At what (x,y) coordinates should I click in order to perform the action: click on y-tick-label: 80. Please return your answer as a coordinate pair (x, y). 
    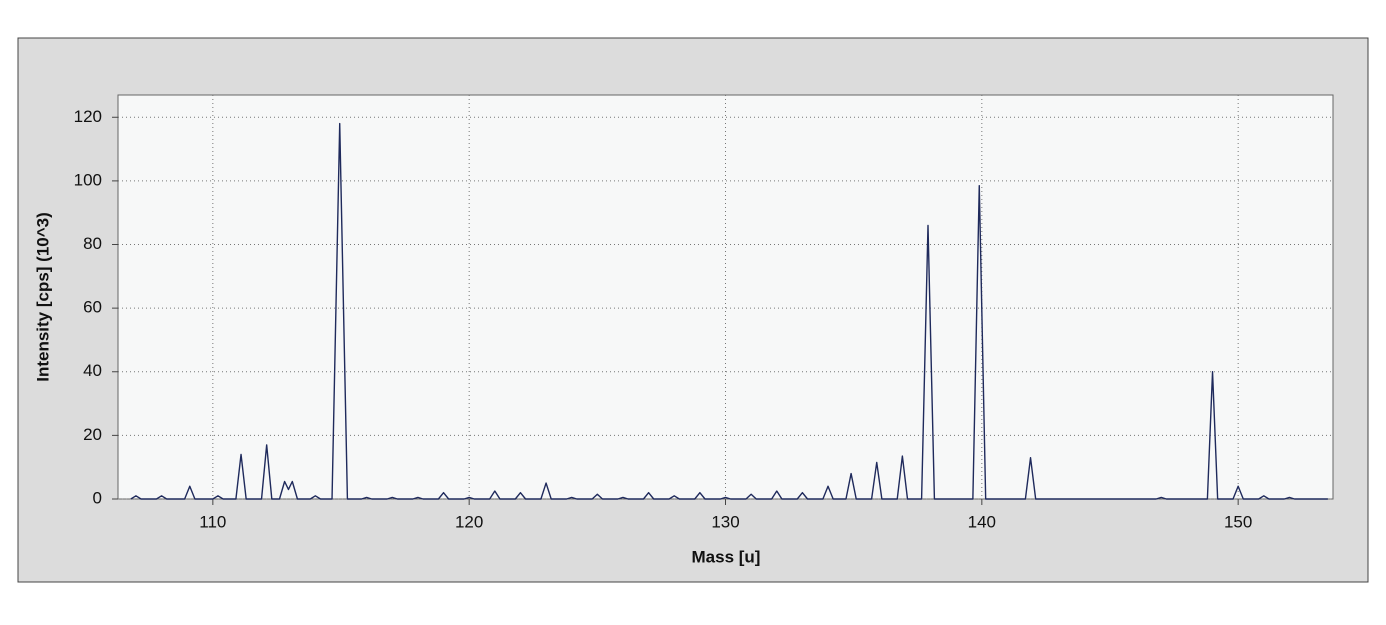
    Looking at the image, I should click on (92, 243).